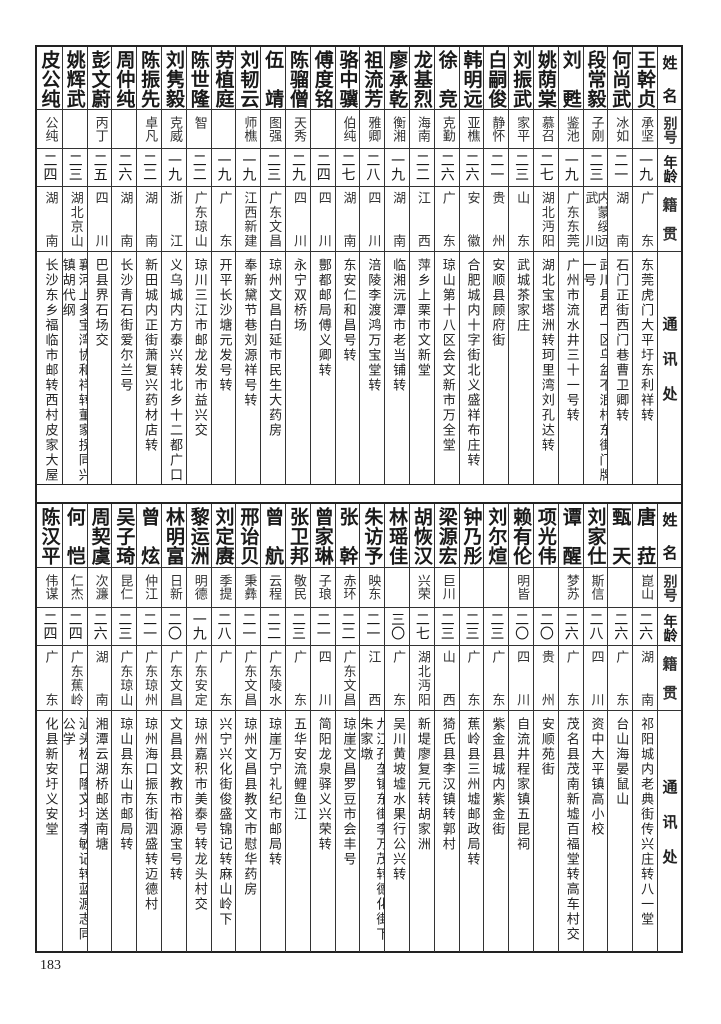  Describe the element at coordinates (223, 588) in the screenshot. I see `alias-cell: 季提` at that location.